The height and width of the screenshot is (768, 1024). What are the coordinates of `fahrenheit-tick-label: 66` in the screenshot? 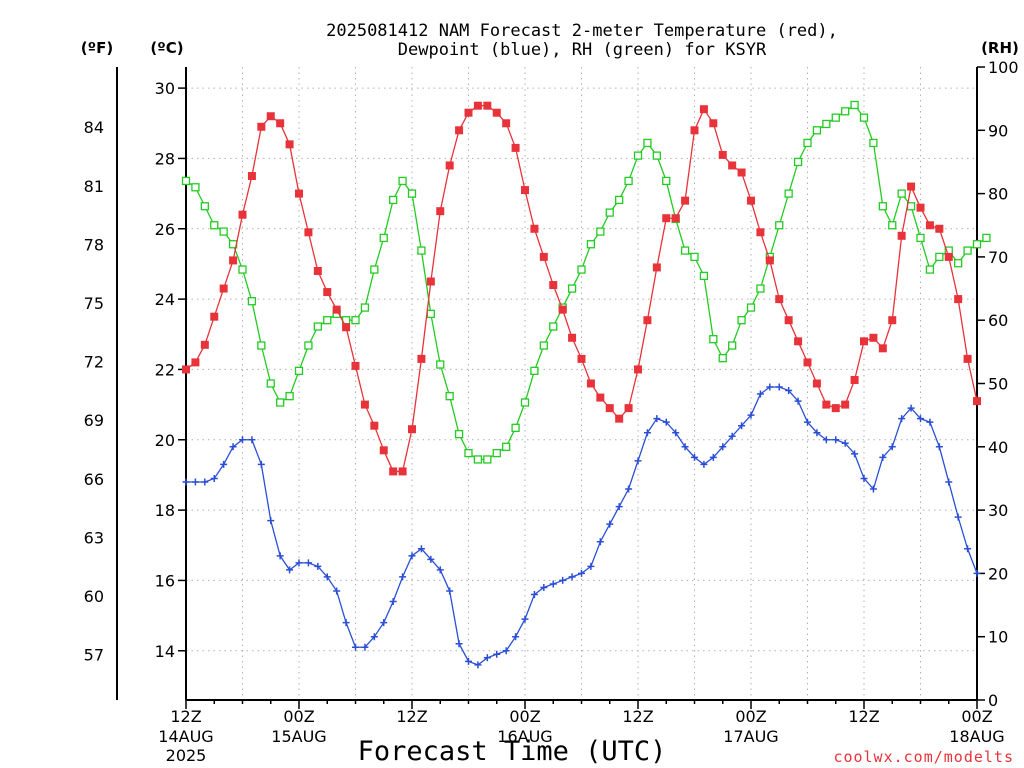 It's located at (94, 479).